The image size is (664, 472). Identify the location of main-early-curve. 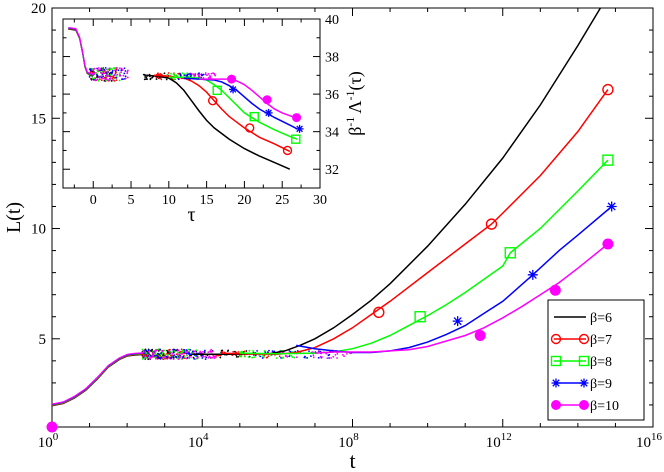
(100, 379).